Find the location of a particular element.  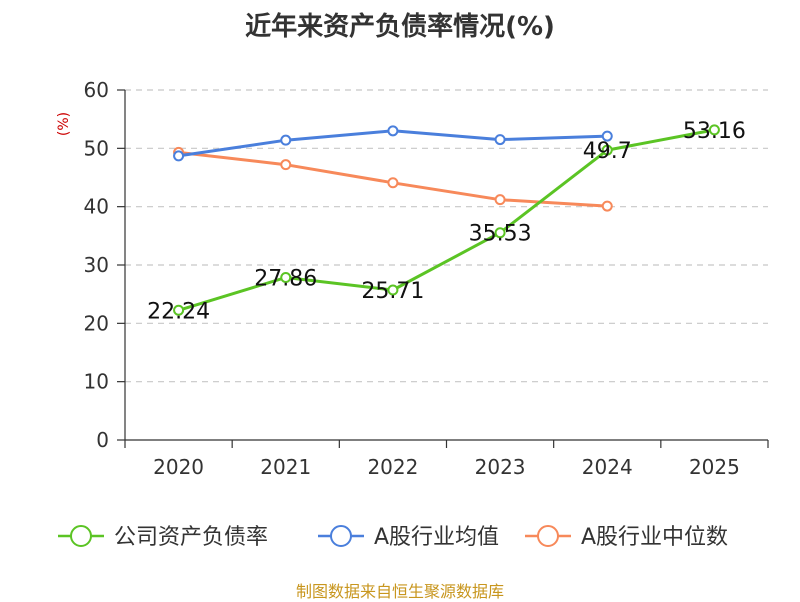

x-tick-label-2020: 2020 is located at coordinates (178, 467).